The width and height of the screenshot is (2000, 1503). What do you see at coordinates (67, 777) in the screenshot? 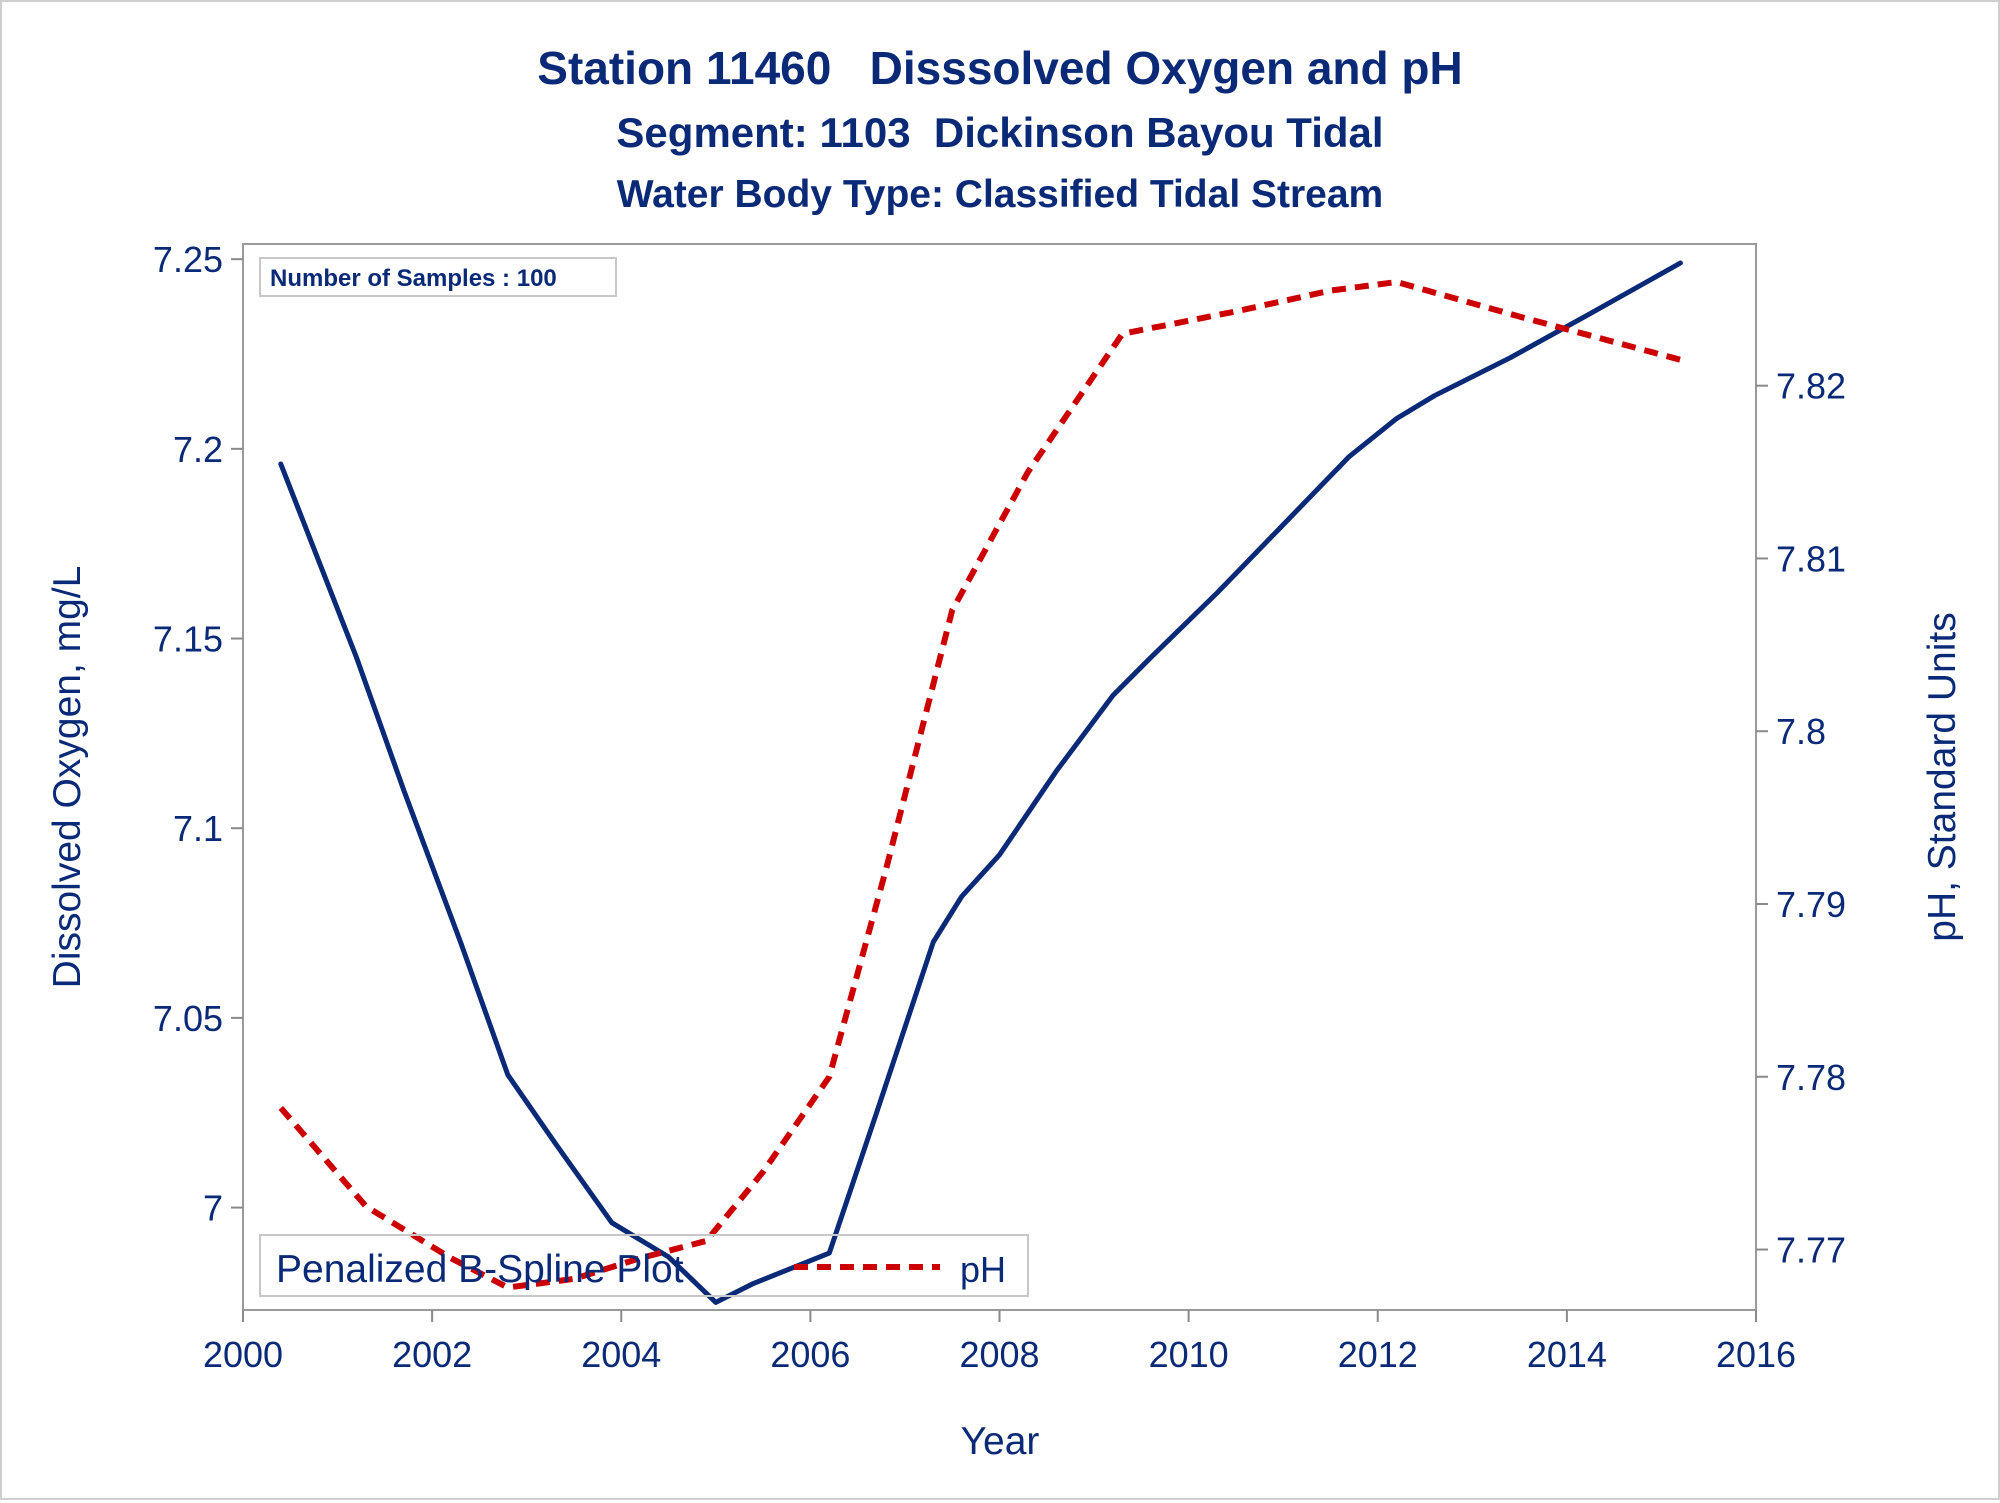
I see `y-axis-left-title: Dissolved Oxygen, mg/L` at bounding box center [67, 777].